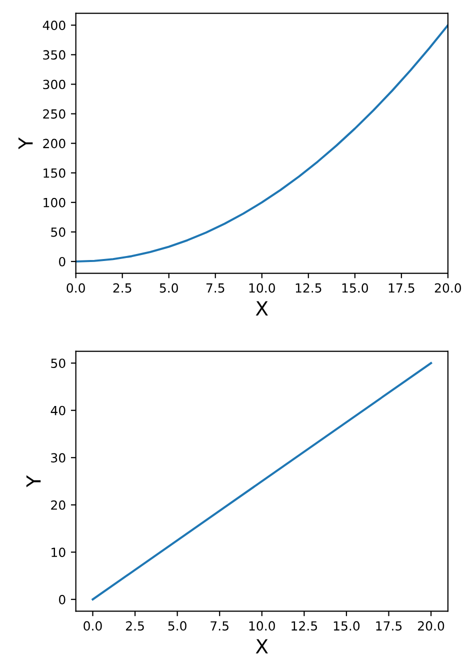  I want to click on y-tick-label: 300, so click(54, 85).